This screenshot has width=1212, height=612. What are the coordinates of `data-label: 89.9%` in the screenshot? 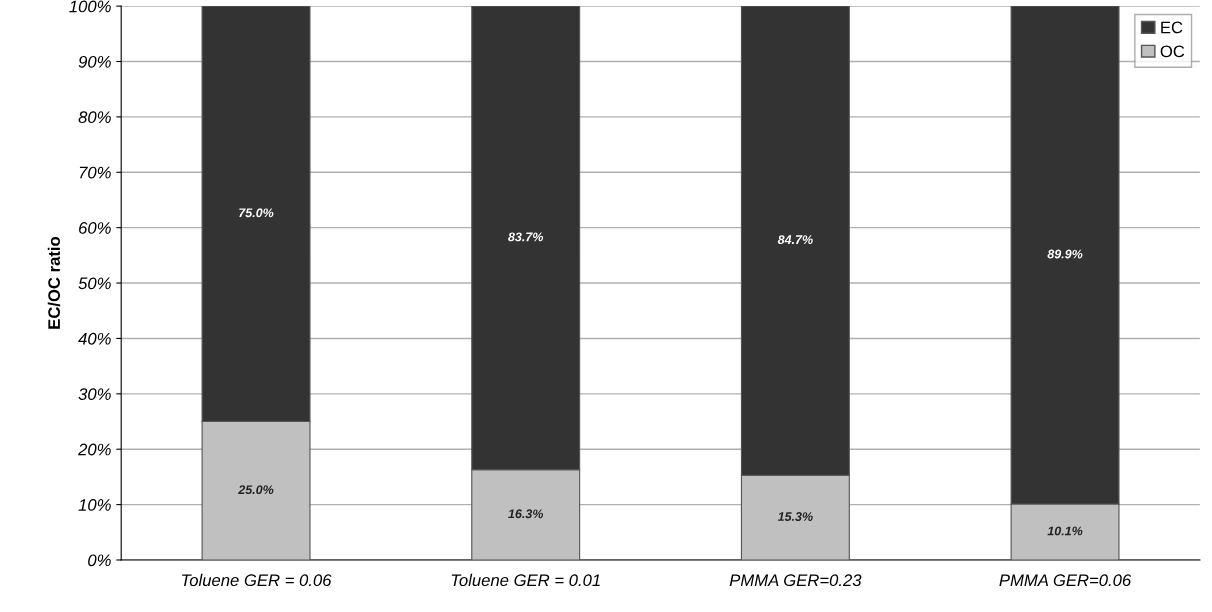 It's located at (1065, 254).